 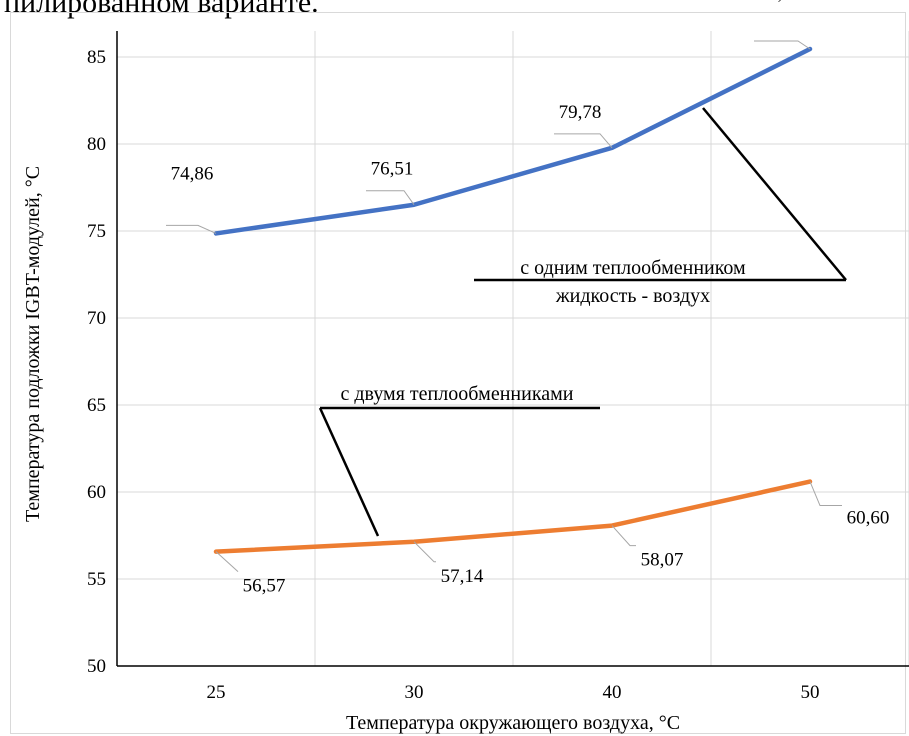 I want to click on data-label: 85,46, so click(x=780, y=2).